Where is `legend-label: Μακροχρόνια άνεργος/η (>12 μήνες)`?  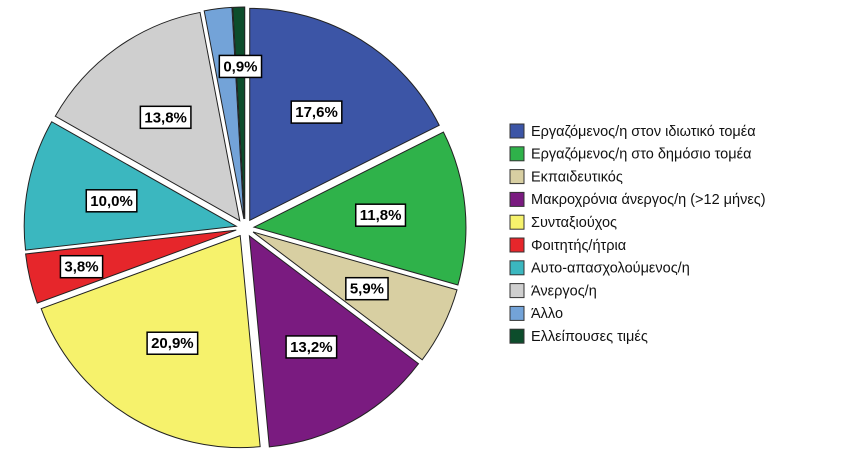 legend-label: Μακροχρόνια άνεργος/η (>12 μήνες) is located at coordinates (648, 200).